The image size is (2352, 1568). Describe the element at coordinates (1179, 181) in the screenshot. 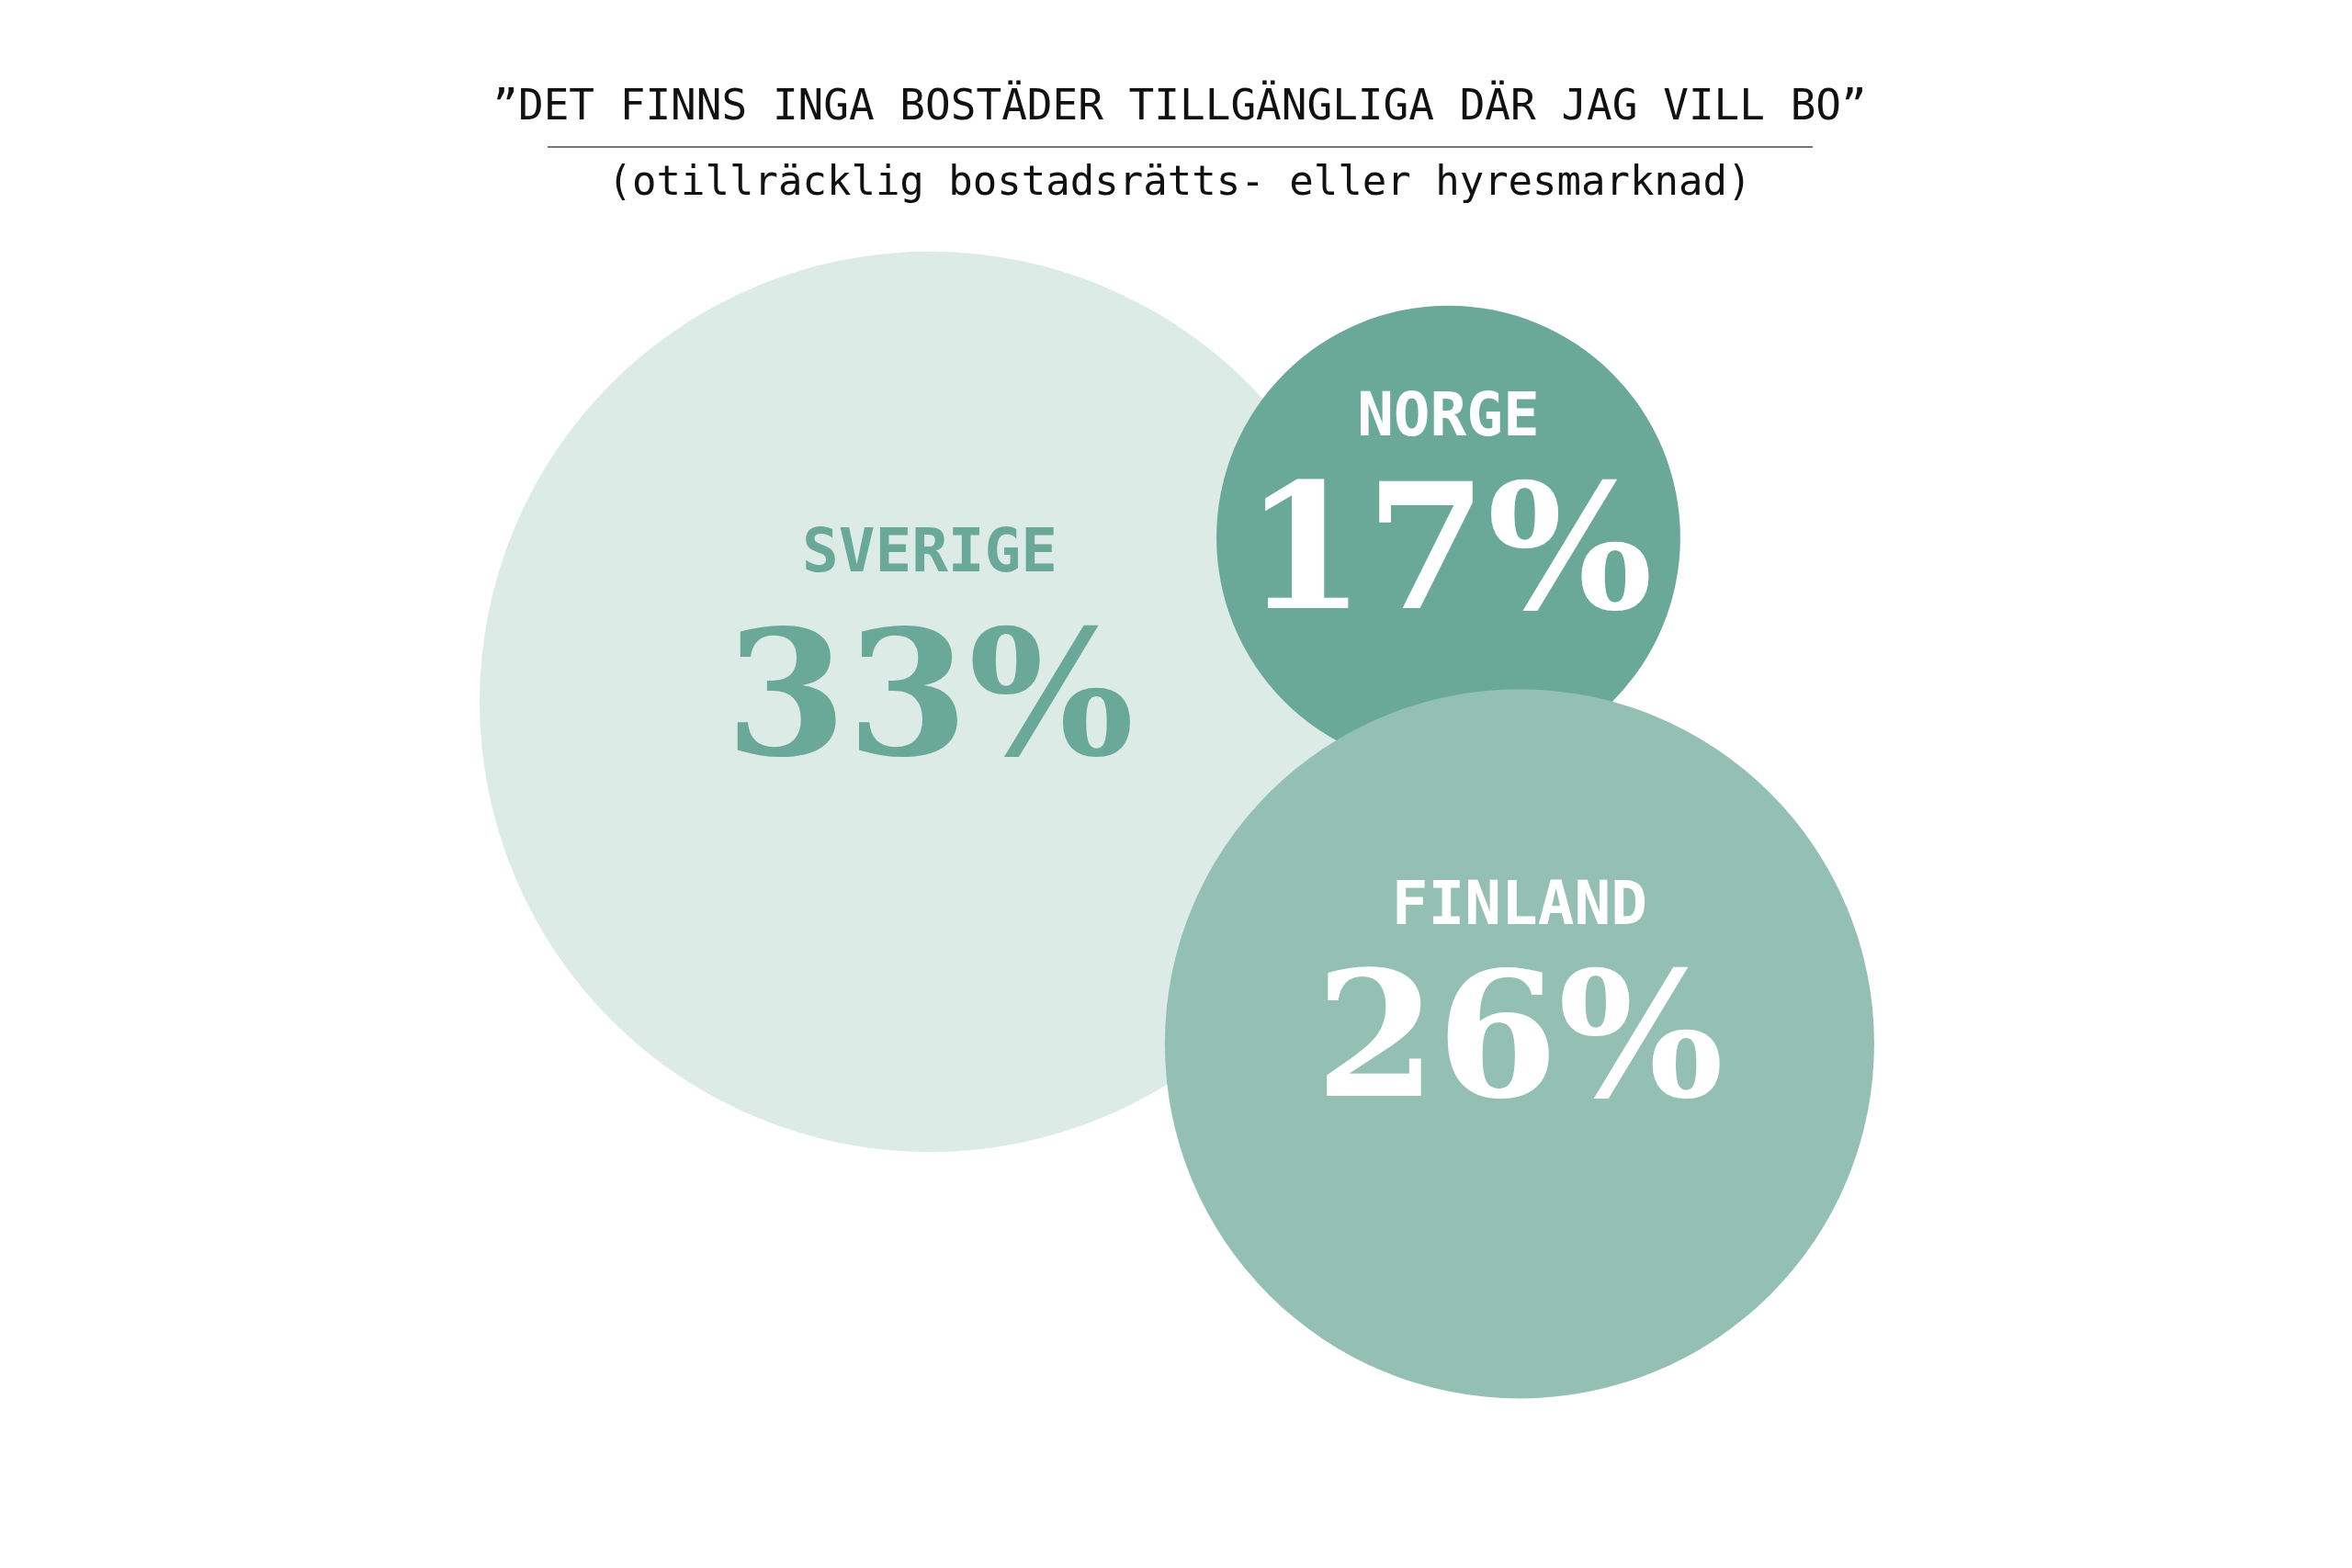

I see `text: (otillräcklig bostadsrätts- eller hyresmarknad)` at that location.